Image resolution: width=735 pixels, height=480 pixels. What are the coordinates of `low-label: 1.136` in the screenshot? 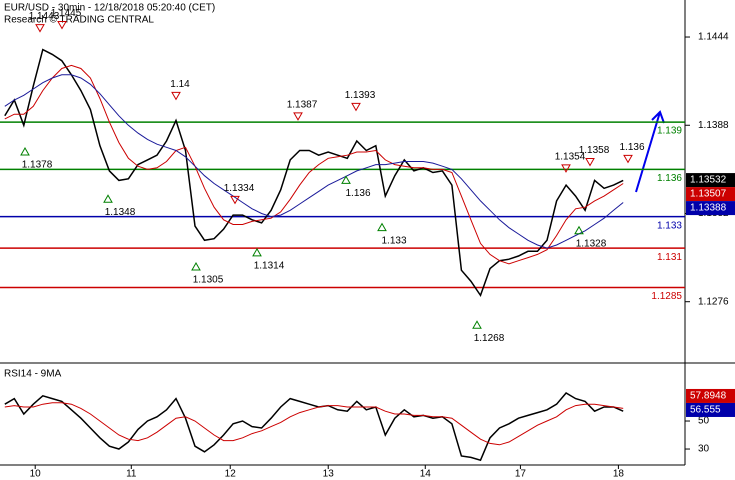 It's located at (357, 193).